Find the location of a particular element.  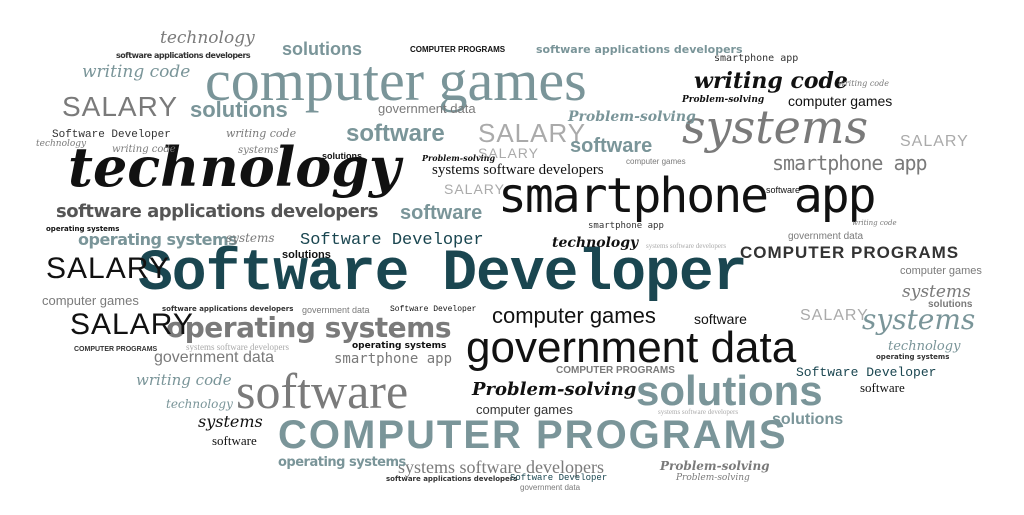

word-systems-2: systems is located at coordinates (919, 319).